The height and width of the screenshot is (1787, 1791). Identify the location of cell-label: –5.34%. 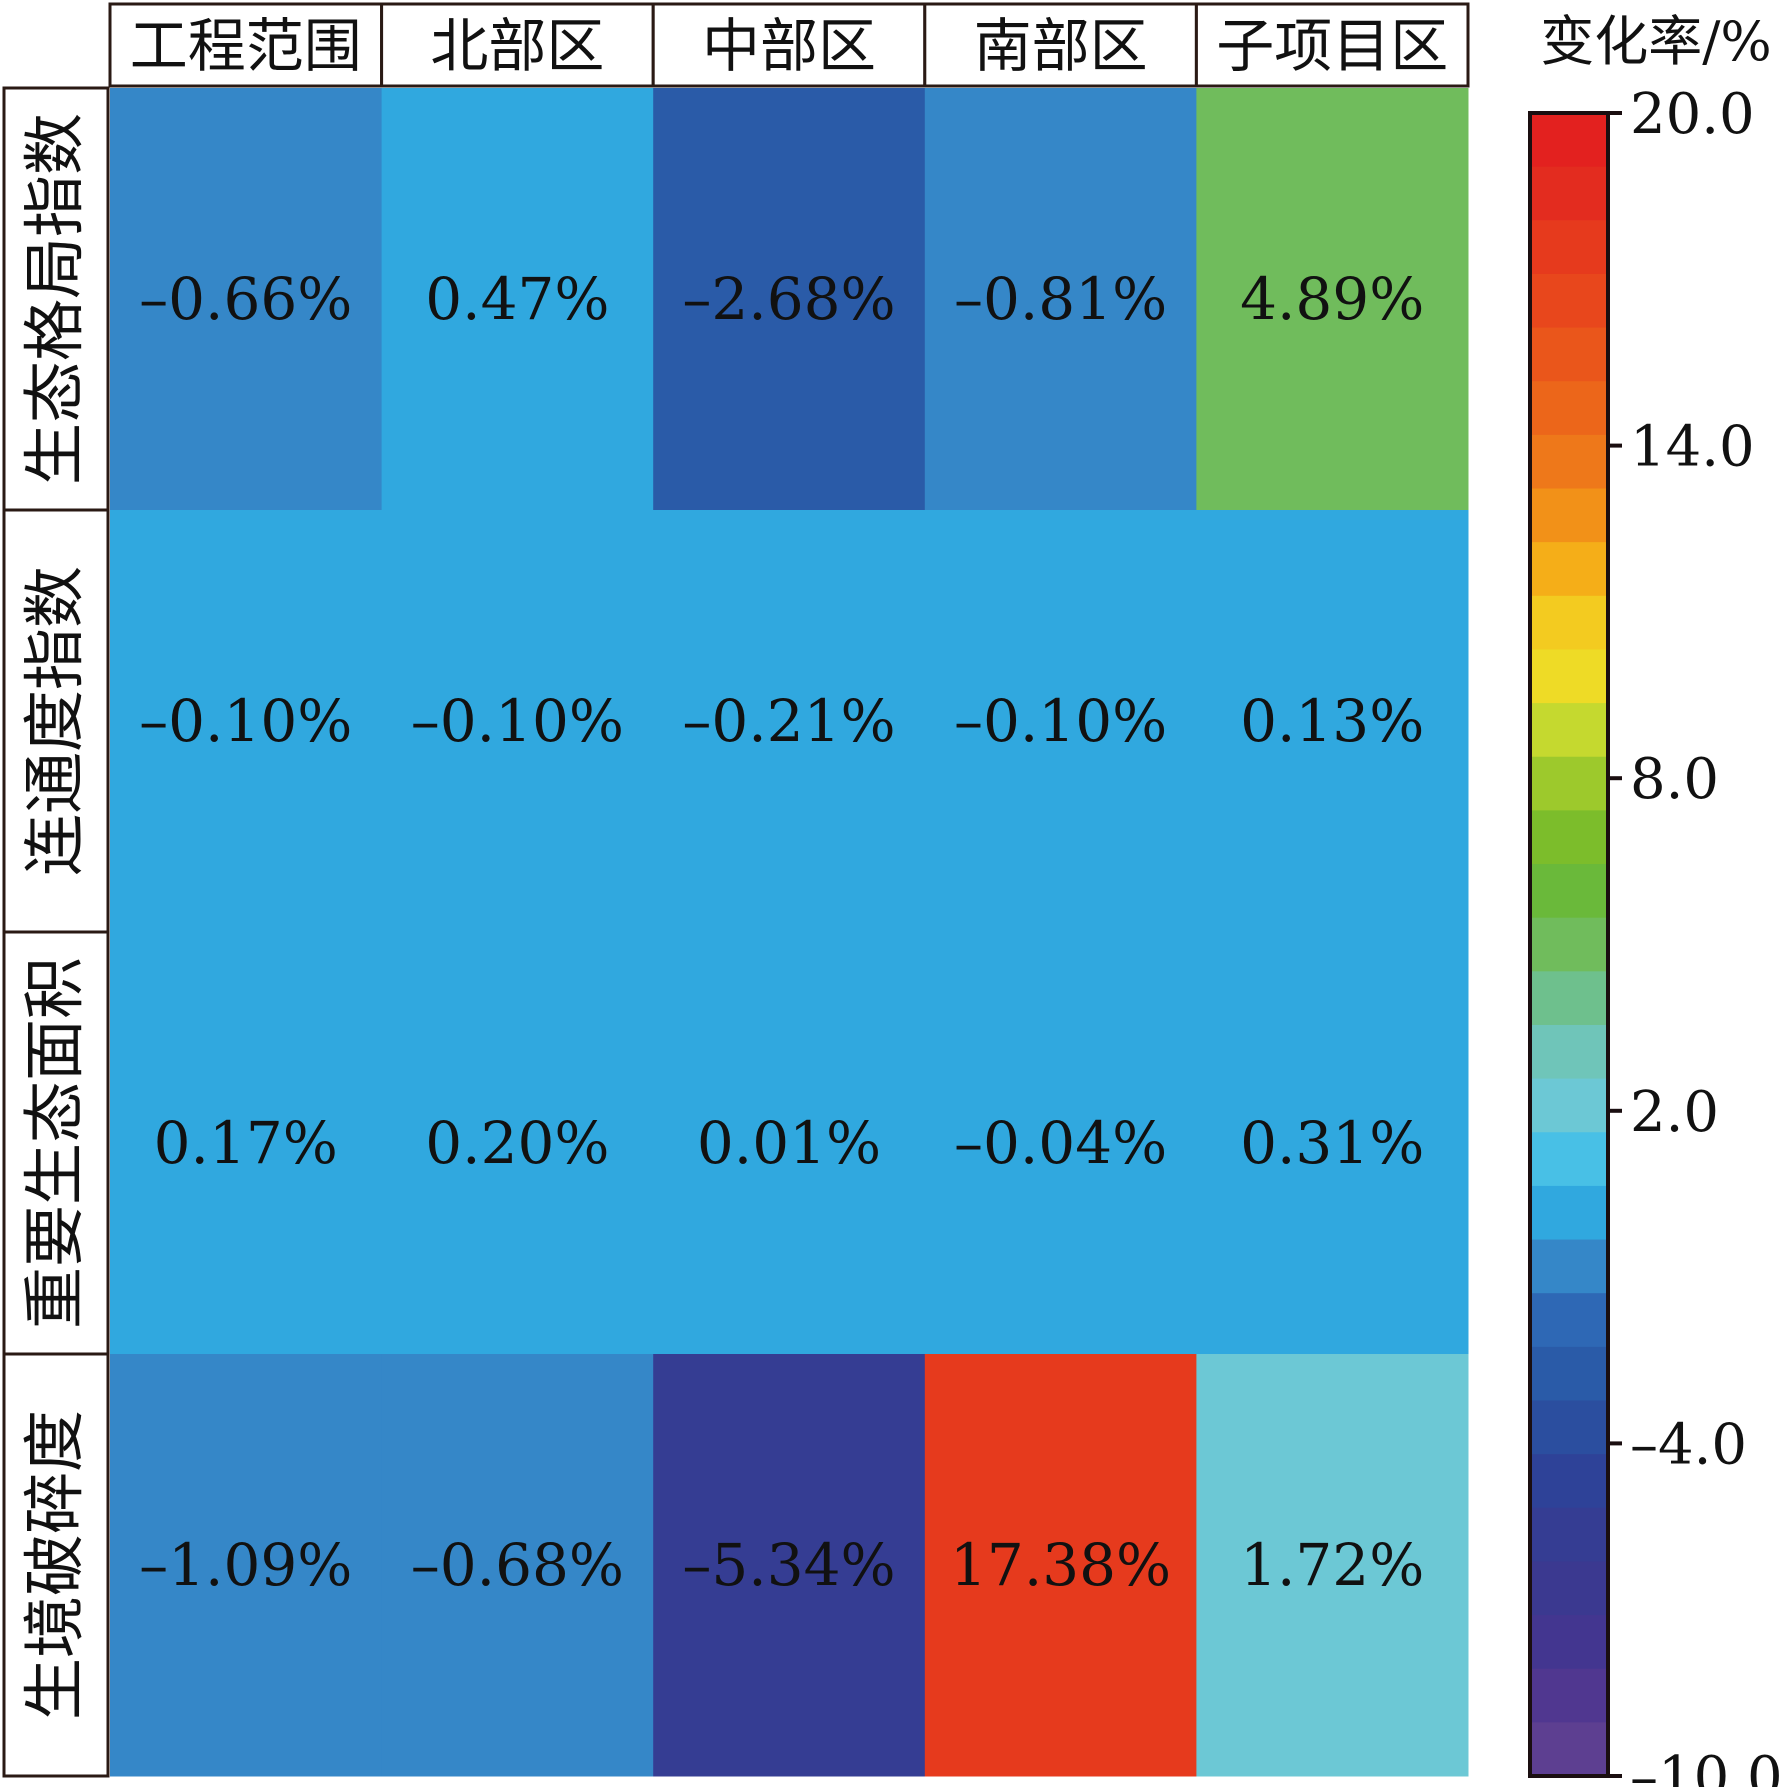
(788, 1565).